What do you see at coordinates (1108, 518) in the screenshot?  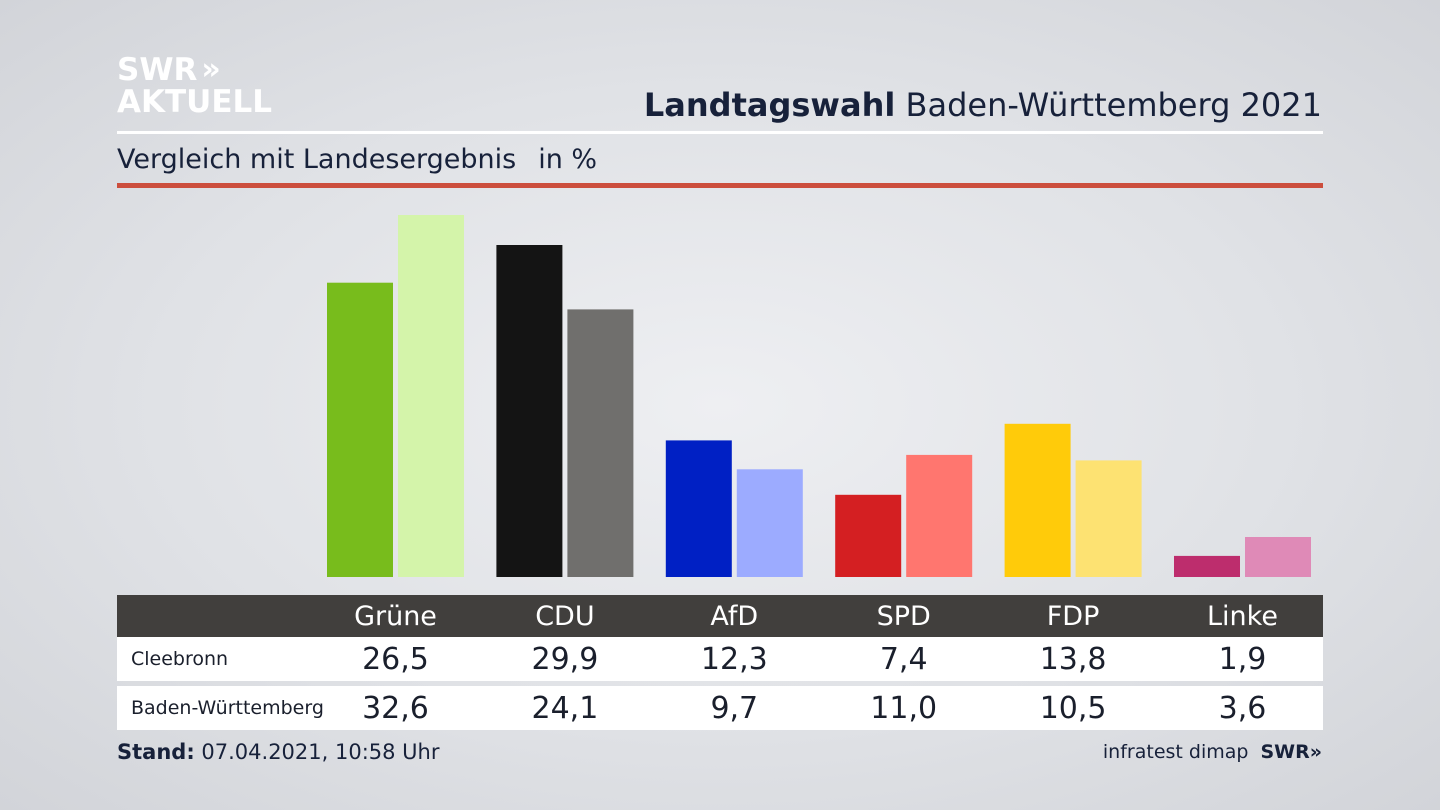 I see `bar-fdp-state` at bounding box center [1108, 518].